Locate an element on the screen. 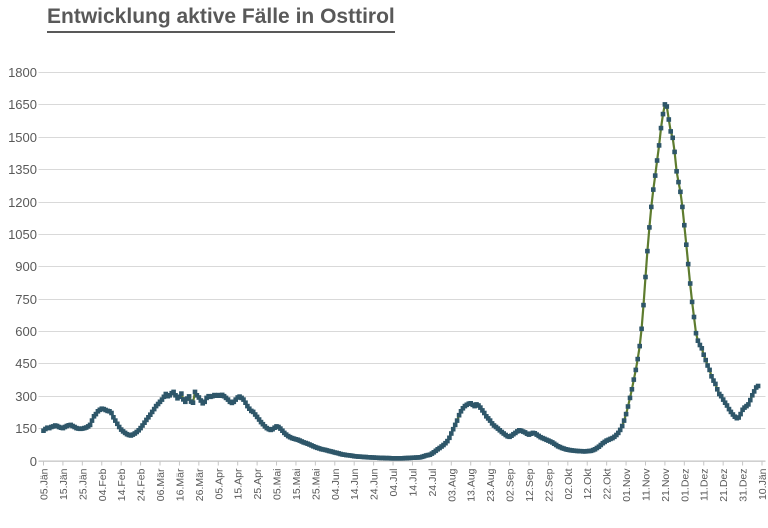 Image resolution: width=768 pixels, height=528 pixels. x-axis-tick-label: 02.Sep is located at coordinates (511, 484).